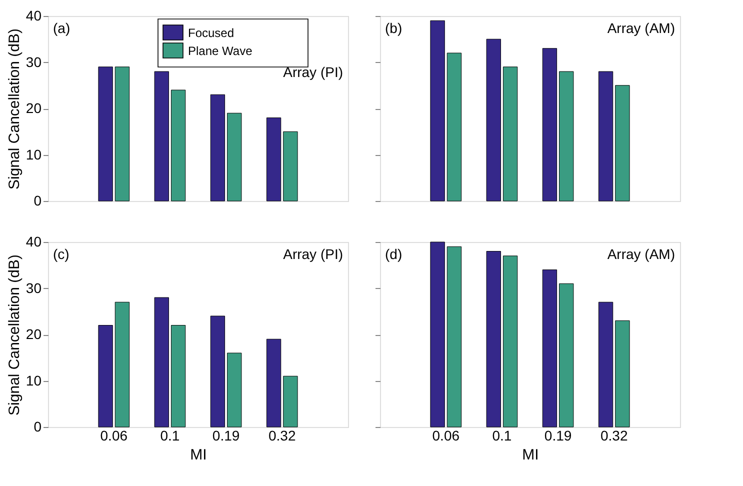 The width and height of the screenshot is (743, 486). Describe the element at coordinates (220, 51) in the screenshot. I see `legend-label: Plane Wave` at that location.